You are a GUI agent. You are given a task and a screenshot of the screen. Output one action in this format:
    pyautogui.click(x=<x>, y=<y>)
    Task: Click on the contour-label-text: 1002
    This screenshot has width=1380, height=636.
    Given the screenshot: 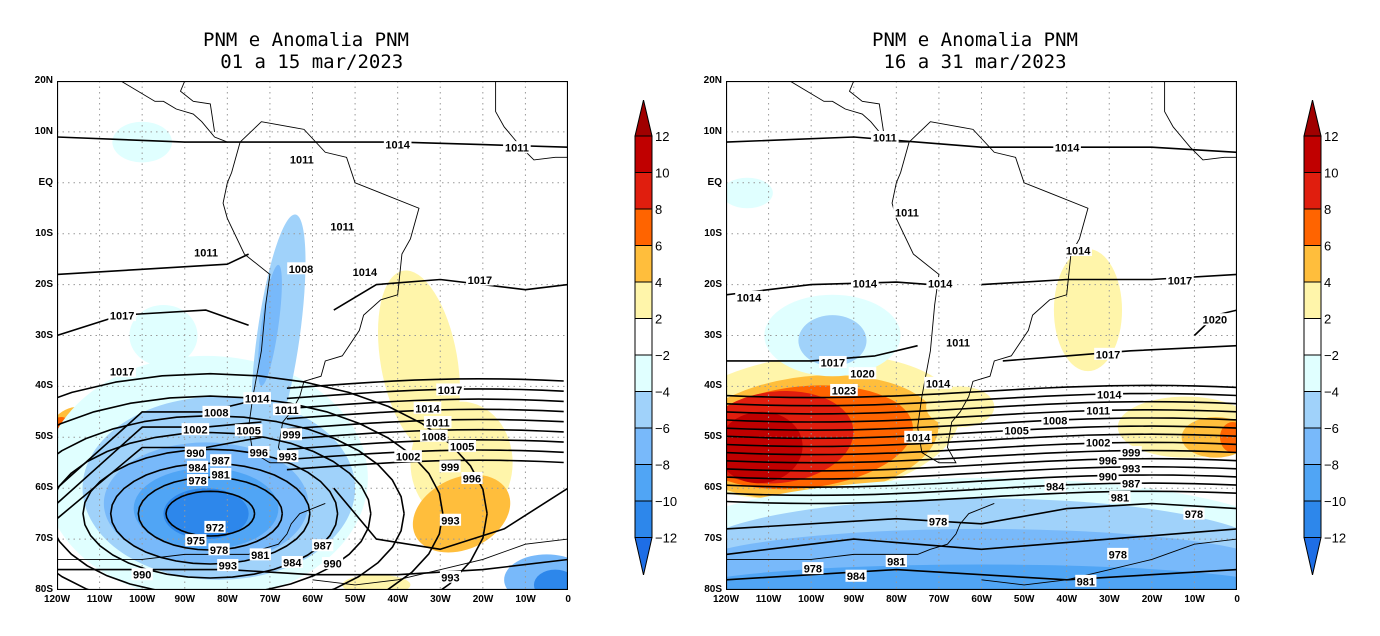 What is the action you would take?
    pyautogui.click(x=195, y=431)
    